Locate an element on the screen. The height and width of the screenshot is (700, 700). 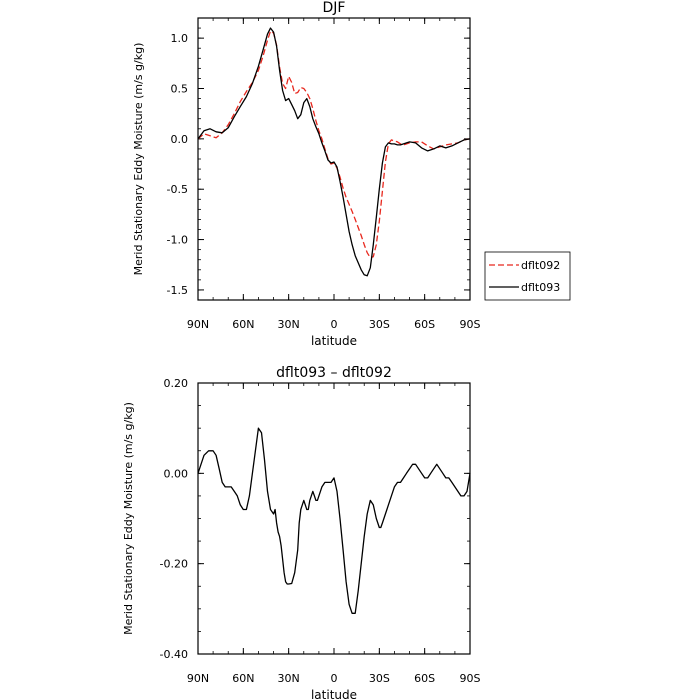
y-tick-label: -0.5 is located at coordinates (177, 189).